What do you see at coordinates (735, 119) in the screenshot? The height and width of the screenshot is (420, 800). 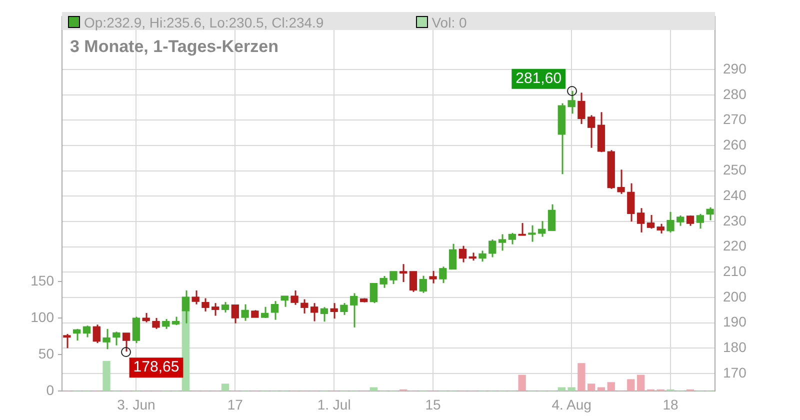 I see `y-tick-label: 270` at bounding box center [735, 119].